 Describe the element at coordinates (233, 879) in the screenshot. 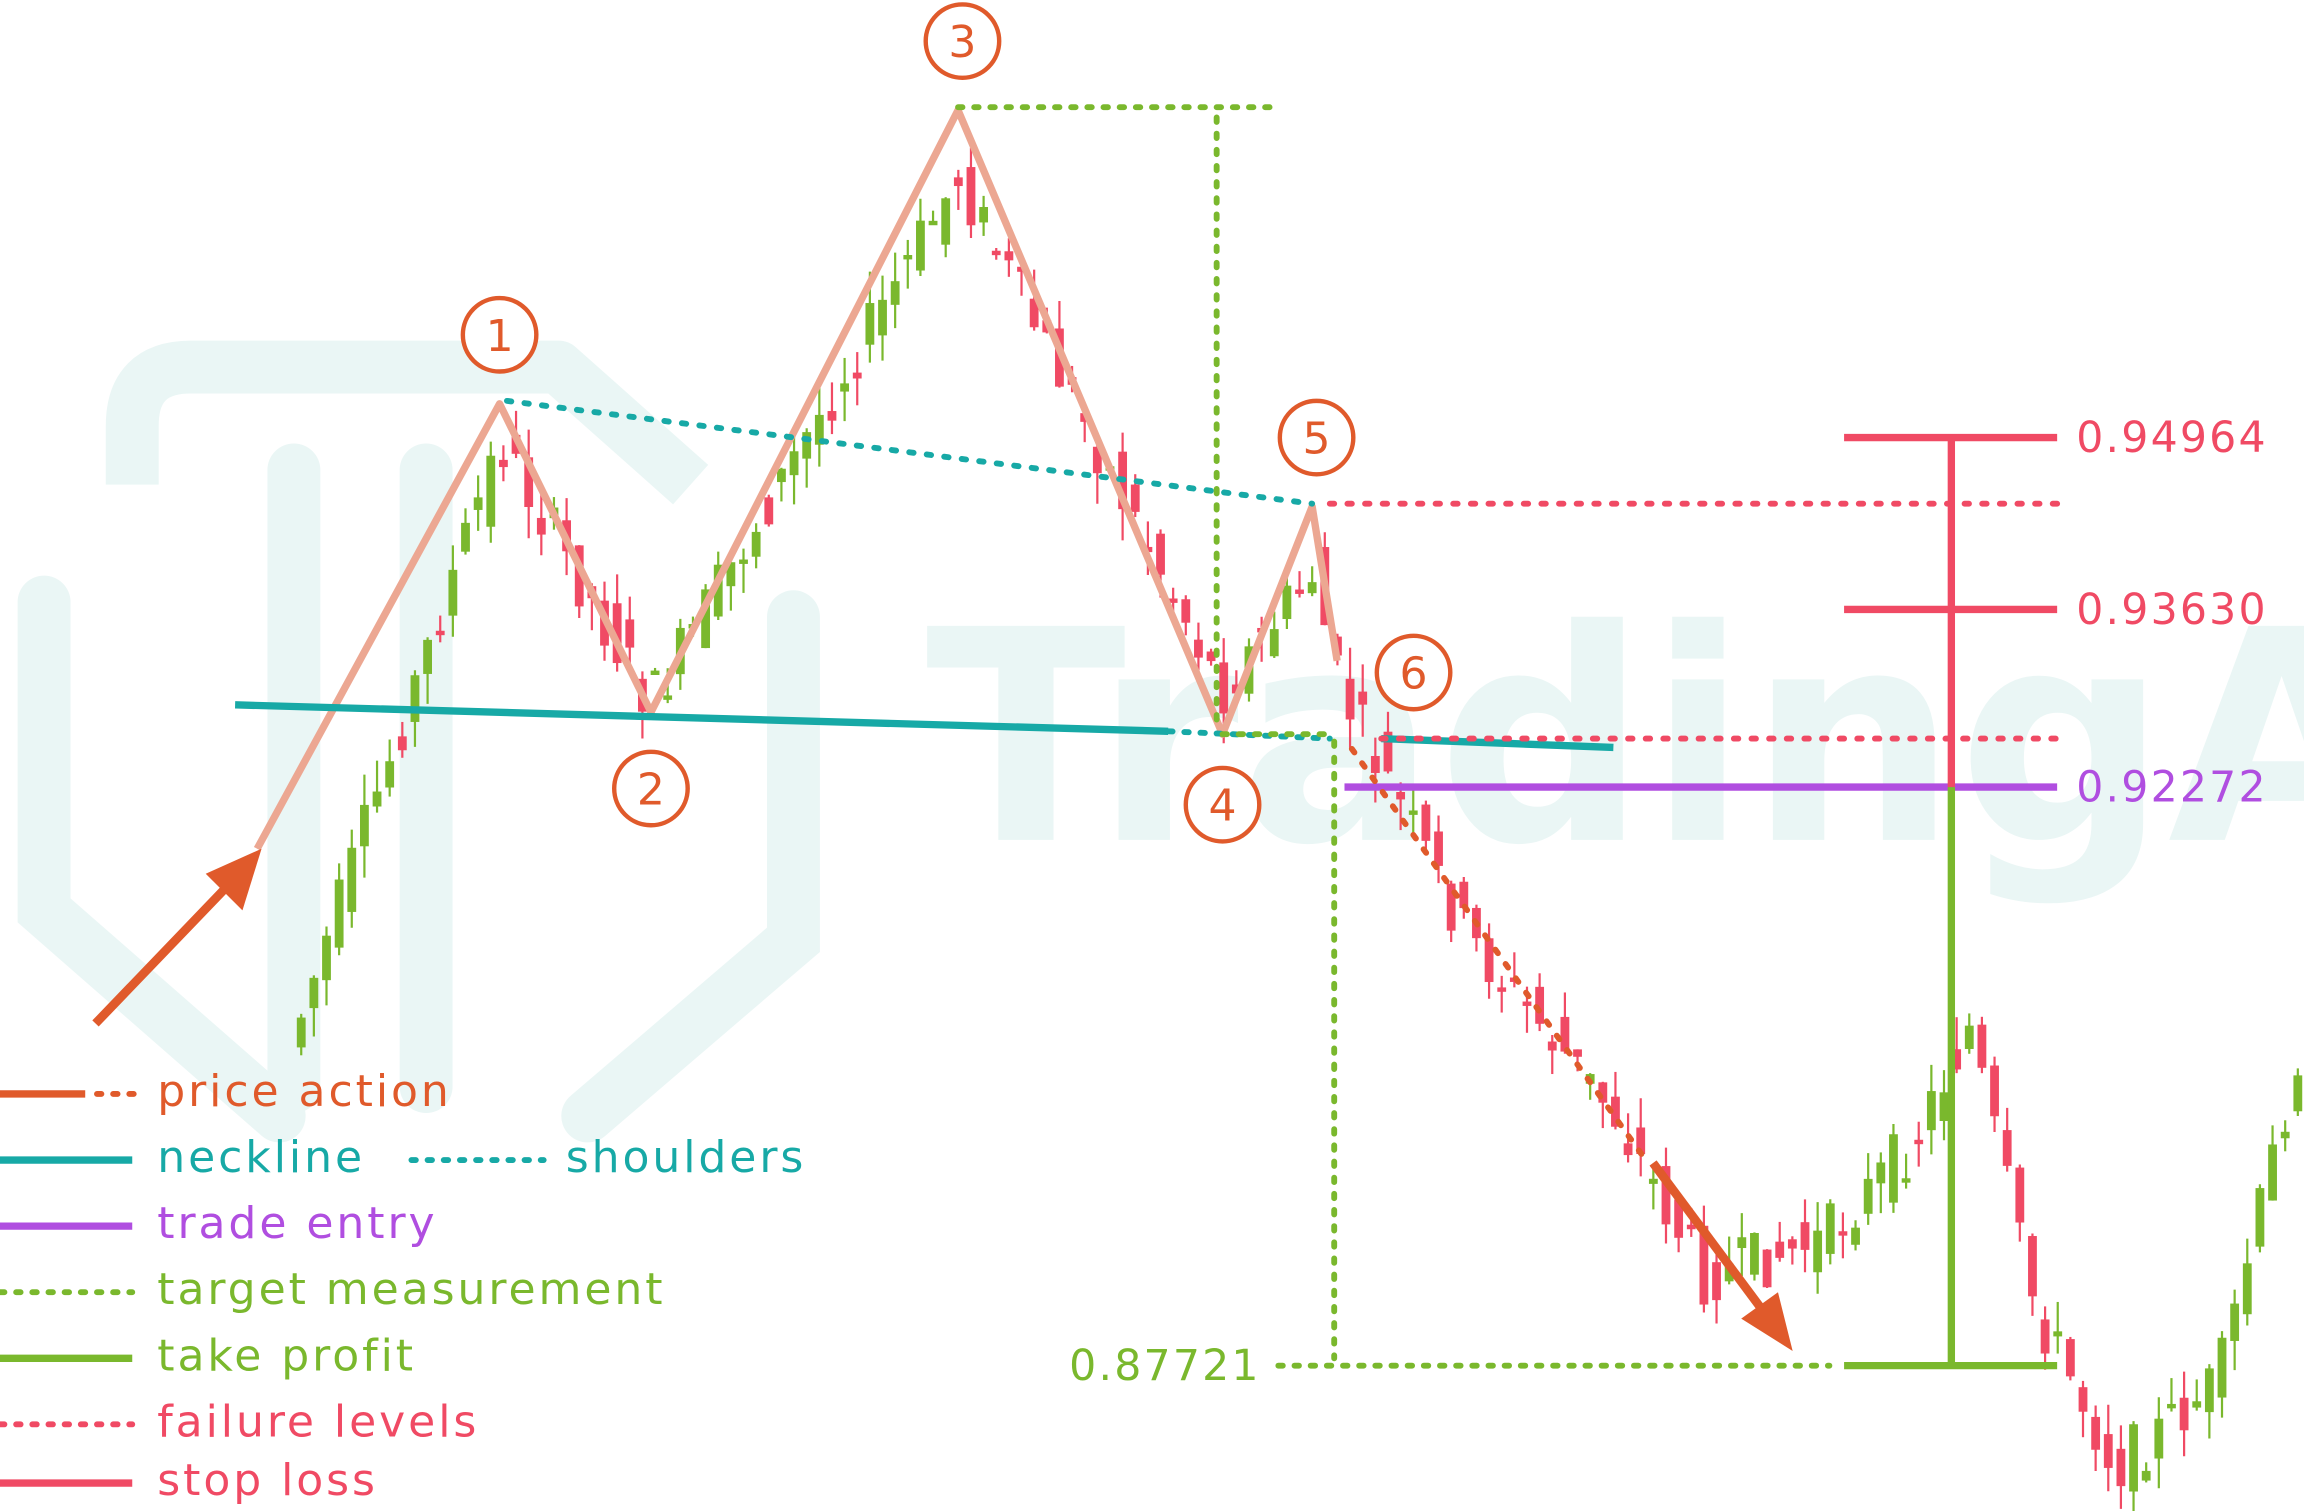

I see `arrow-head` at that location.